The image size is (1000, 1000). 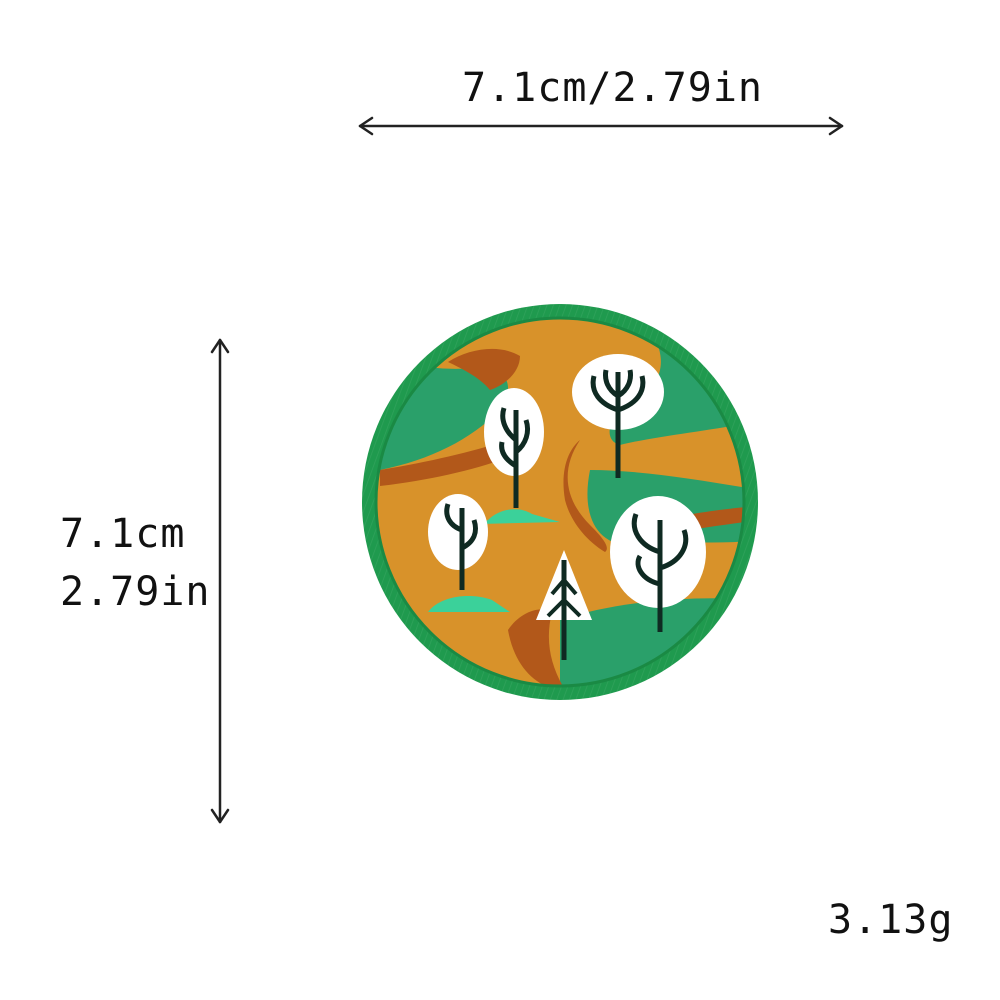 I want to click on weight-label: 3.13g, so click(x=891, y=920).